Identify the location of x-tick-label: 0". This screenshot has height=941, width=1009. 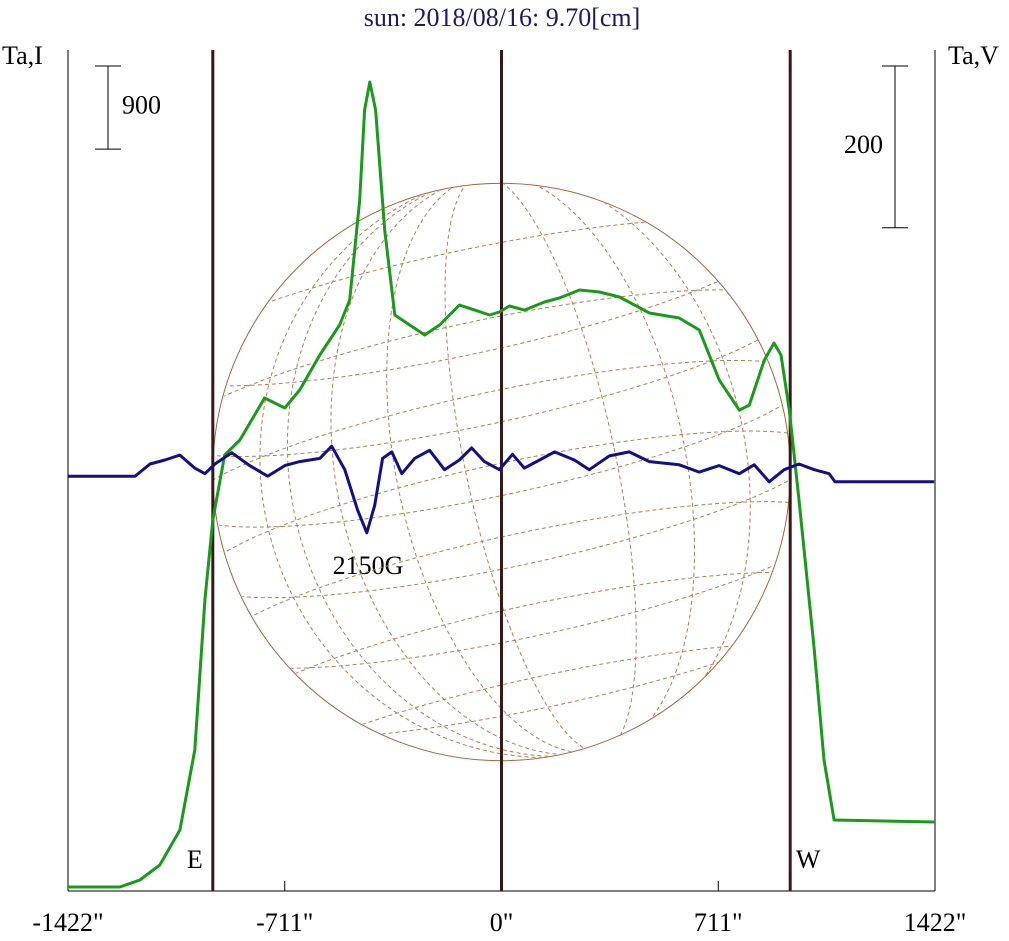
(502, 922).